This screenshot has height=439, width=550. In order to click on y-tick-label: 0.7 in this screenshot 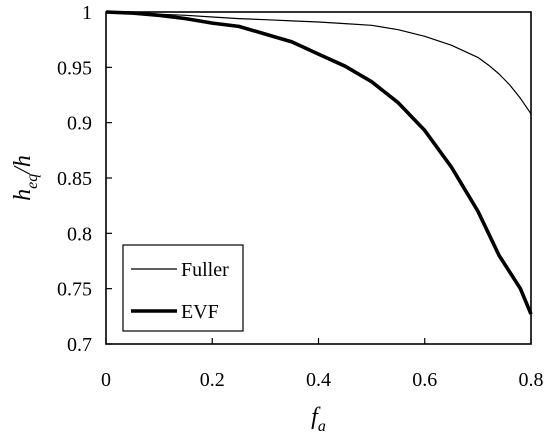, I will do `click(79, 345)`.